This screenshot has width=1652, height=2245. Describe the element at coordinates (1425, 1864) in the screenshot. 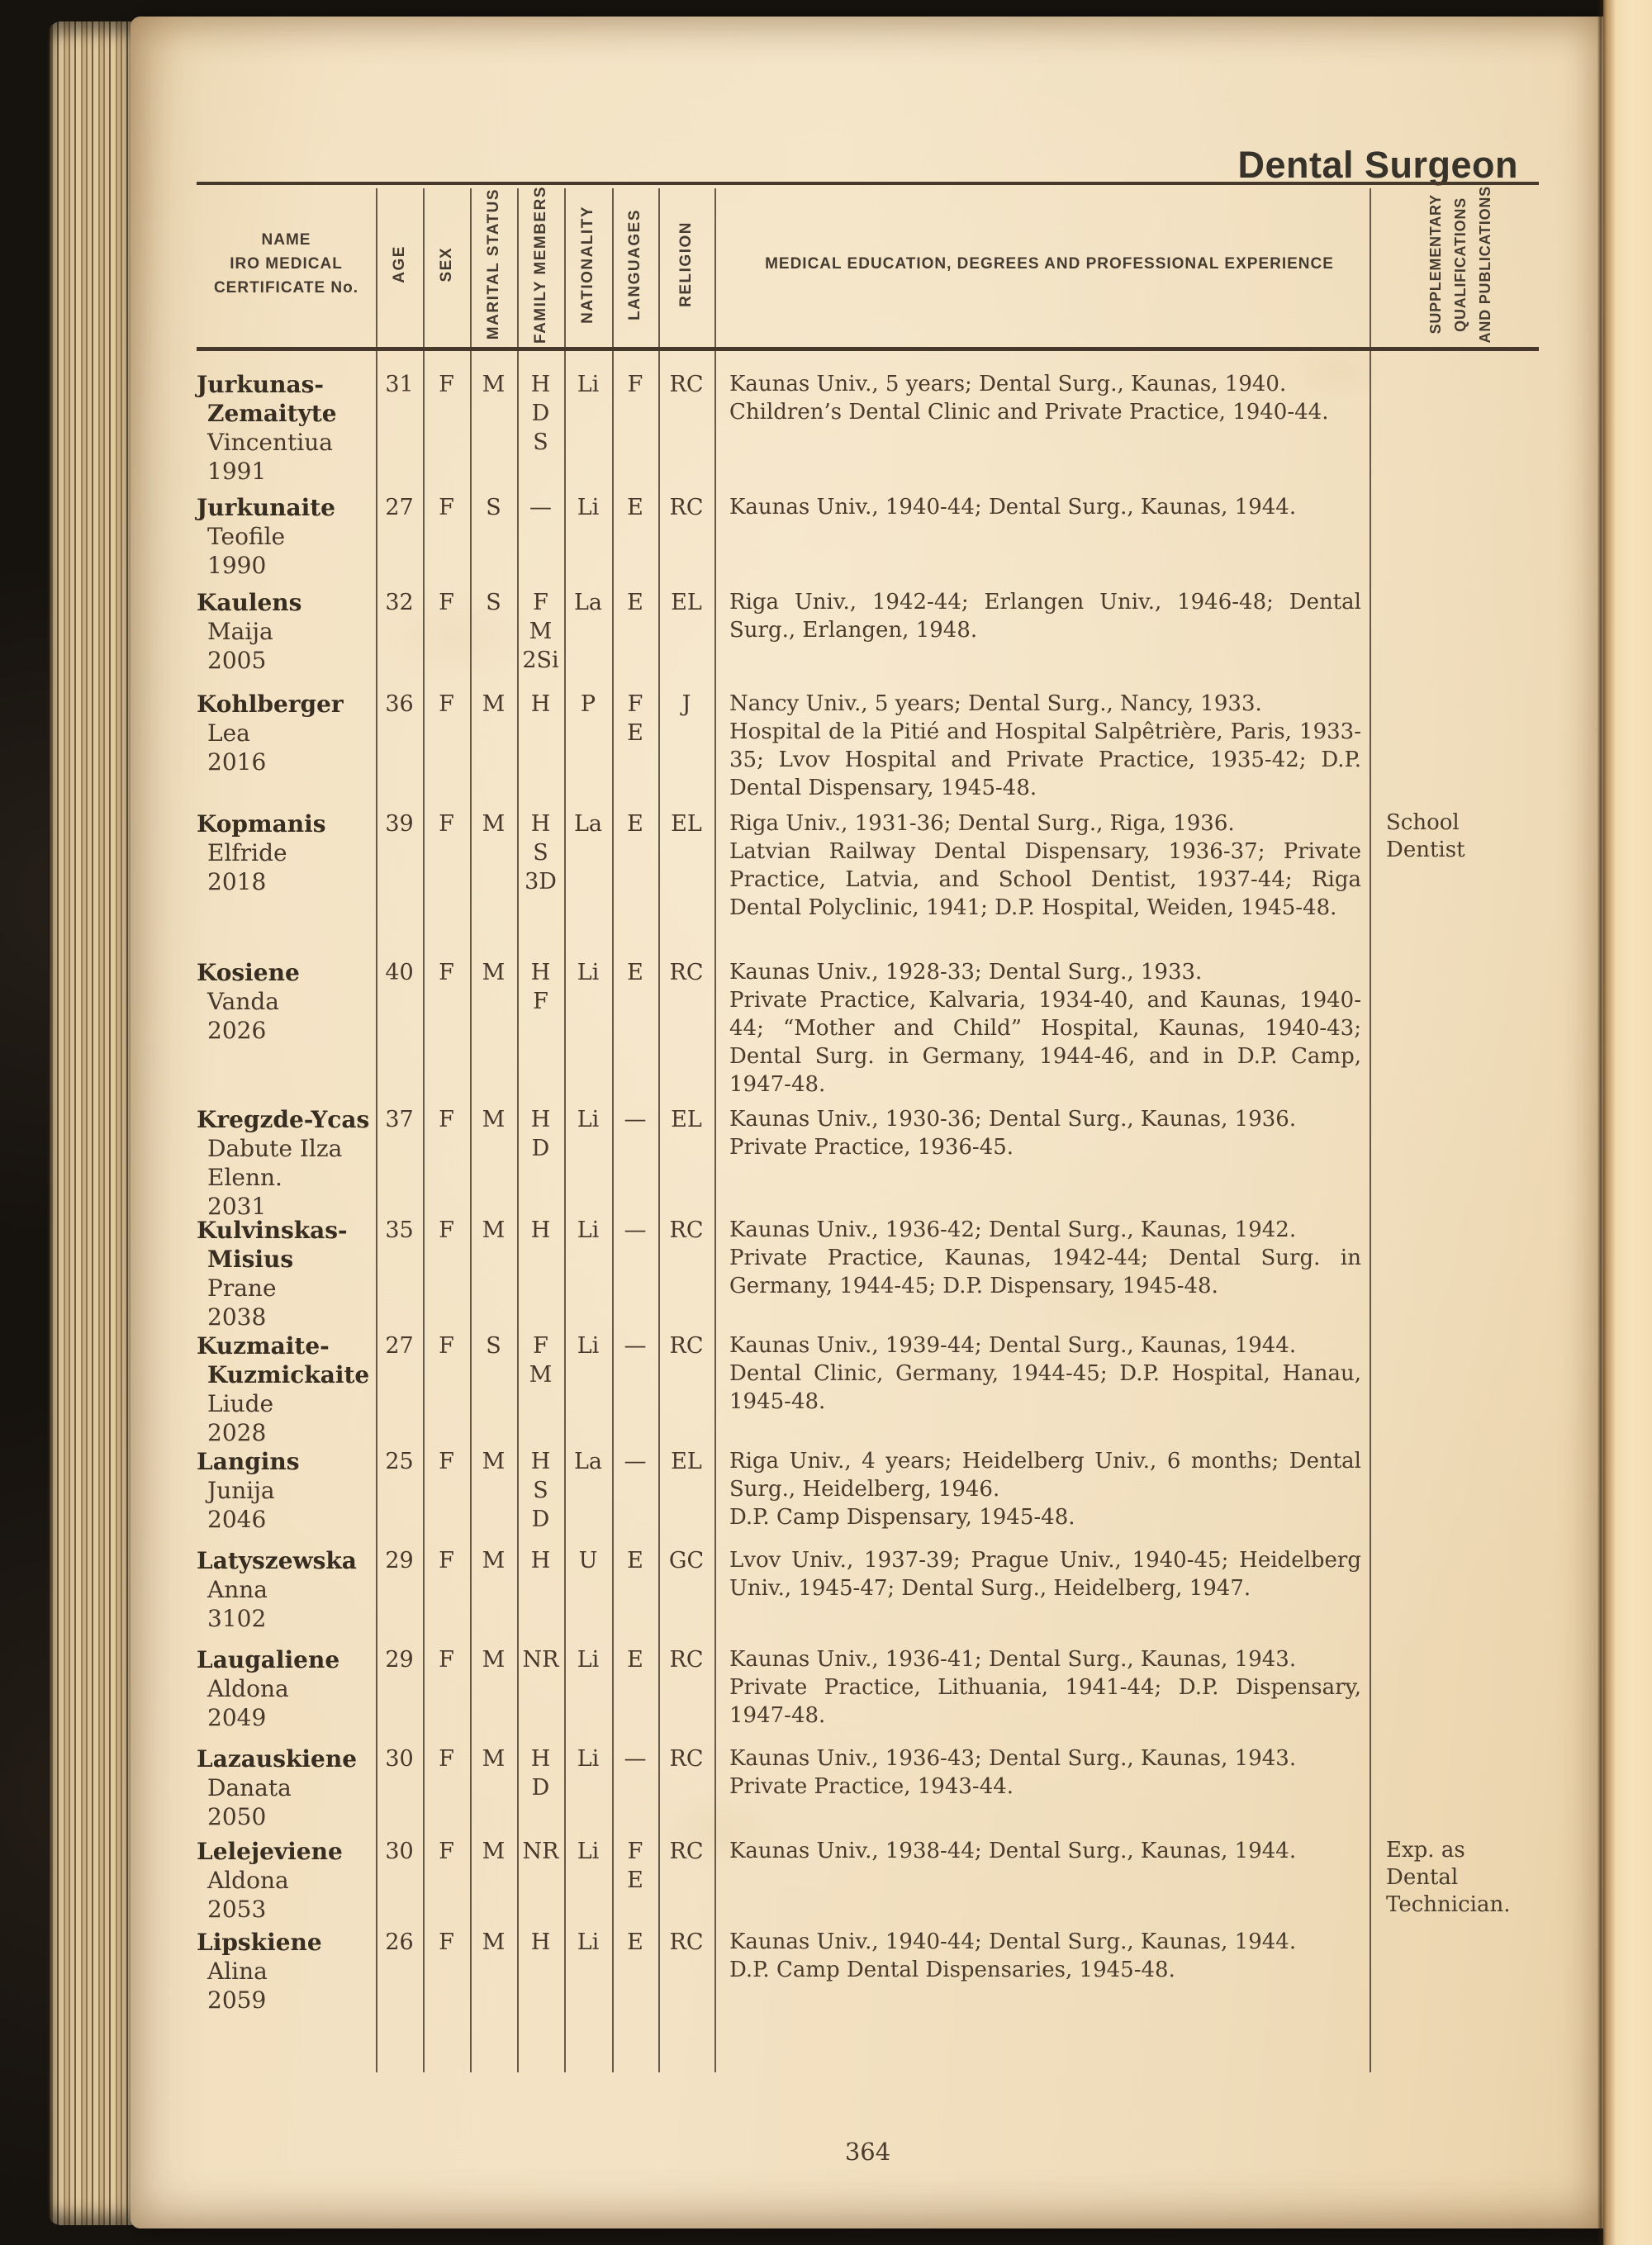

I see `supplementary-line: Exp. as Dental` at that location.